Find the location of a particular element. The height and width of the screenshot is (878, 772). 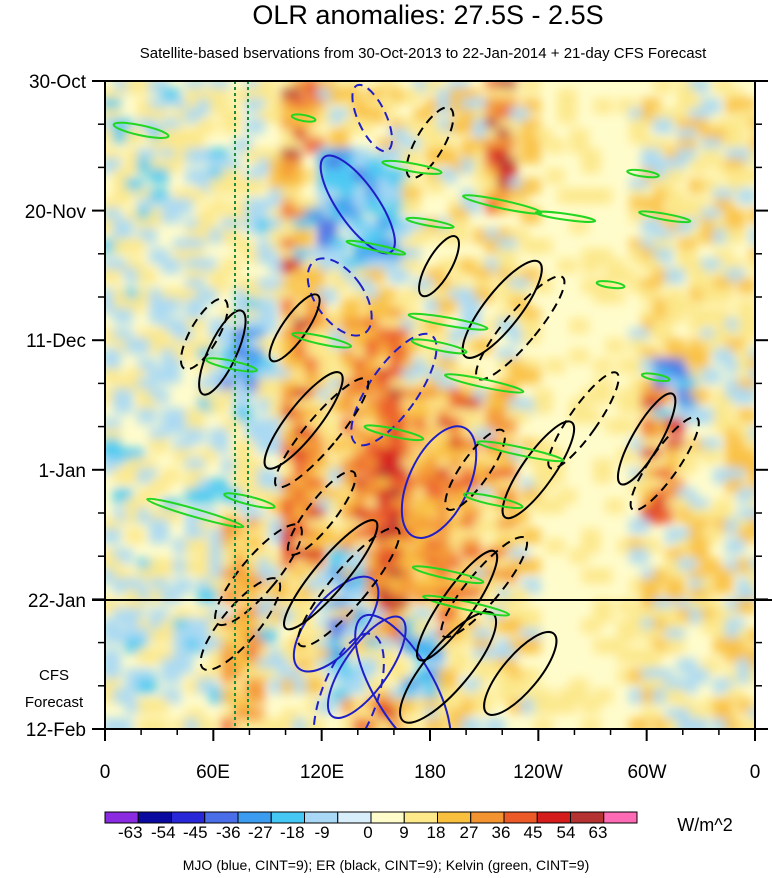

x-tick-label-0-end: 0 is located at coordinates (755, 772).